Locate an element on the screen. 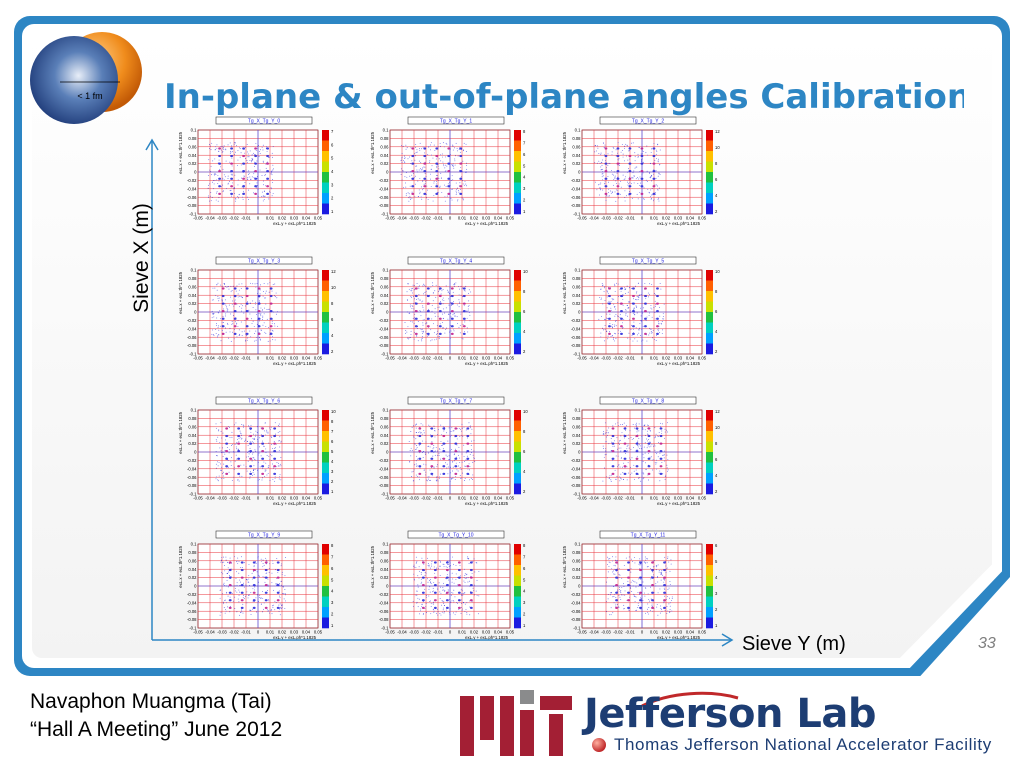  x-tick-label: -0.02 is located at coordinates (426, 632).